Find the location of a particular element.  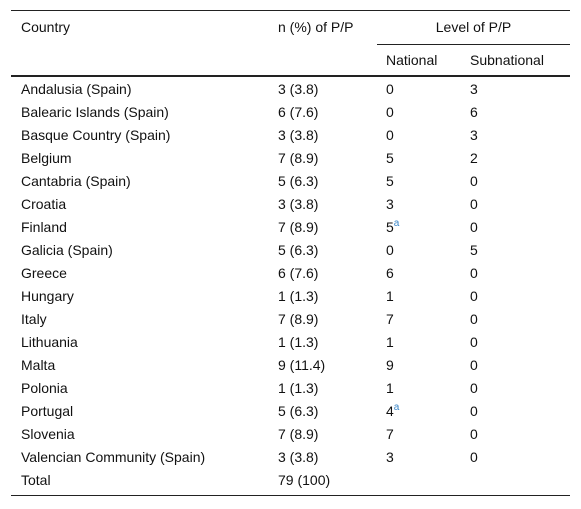

table-cell: Valencian Community (Spain) is located at coordinates (113, 457).